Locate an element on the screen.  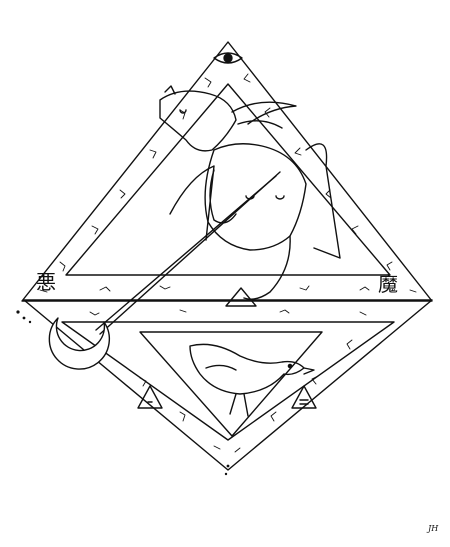
crow-figure is located at coordinates (252, 380).